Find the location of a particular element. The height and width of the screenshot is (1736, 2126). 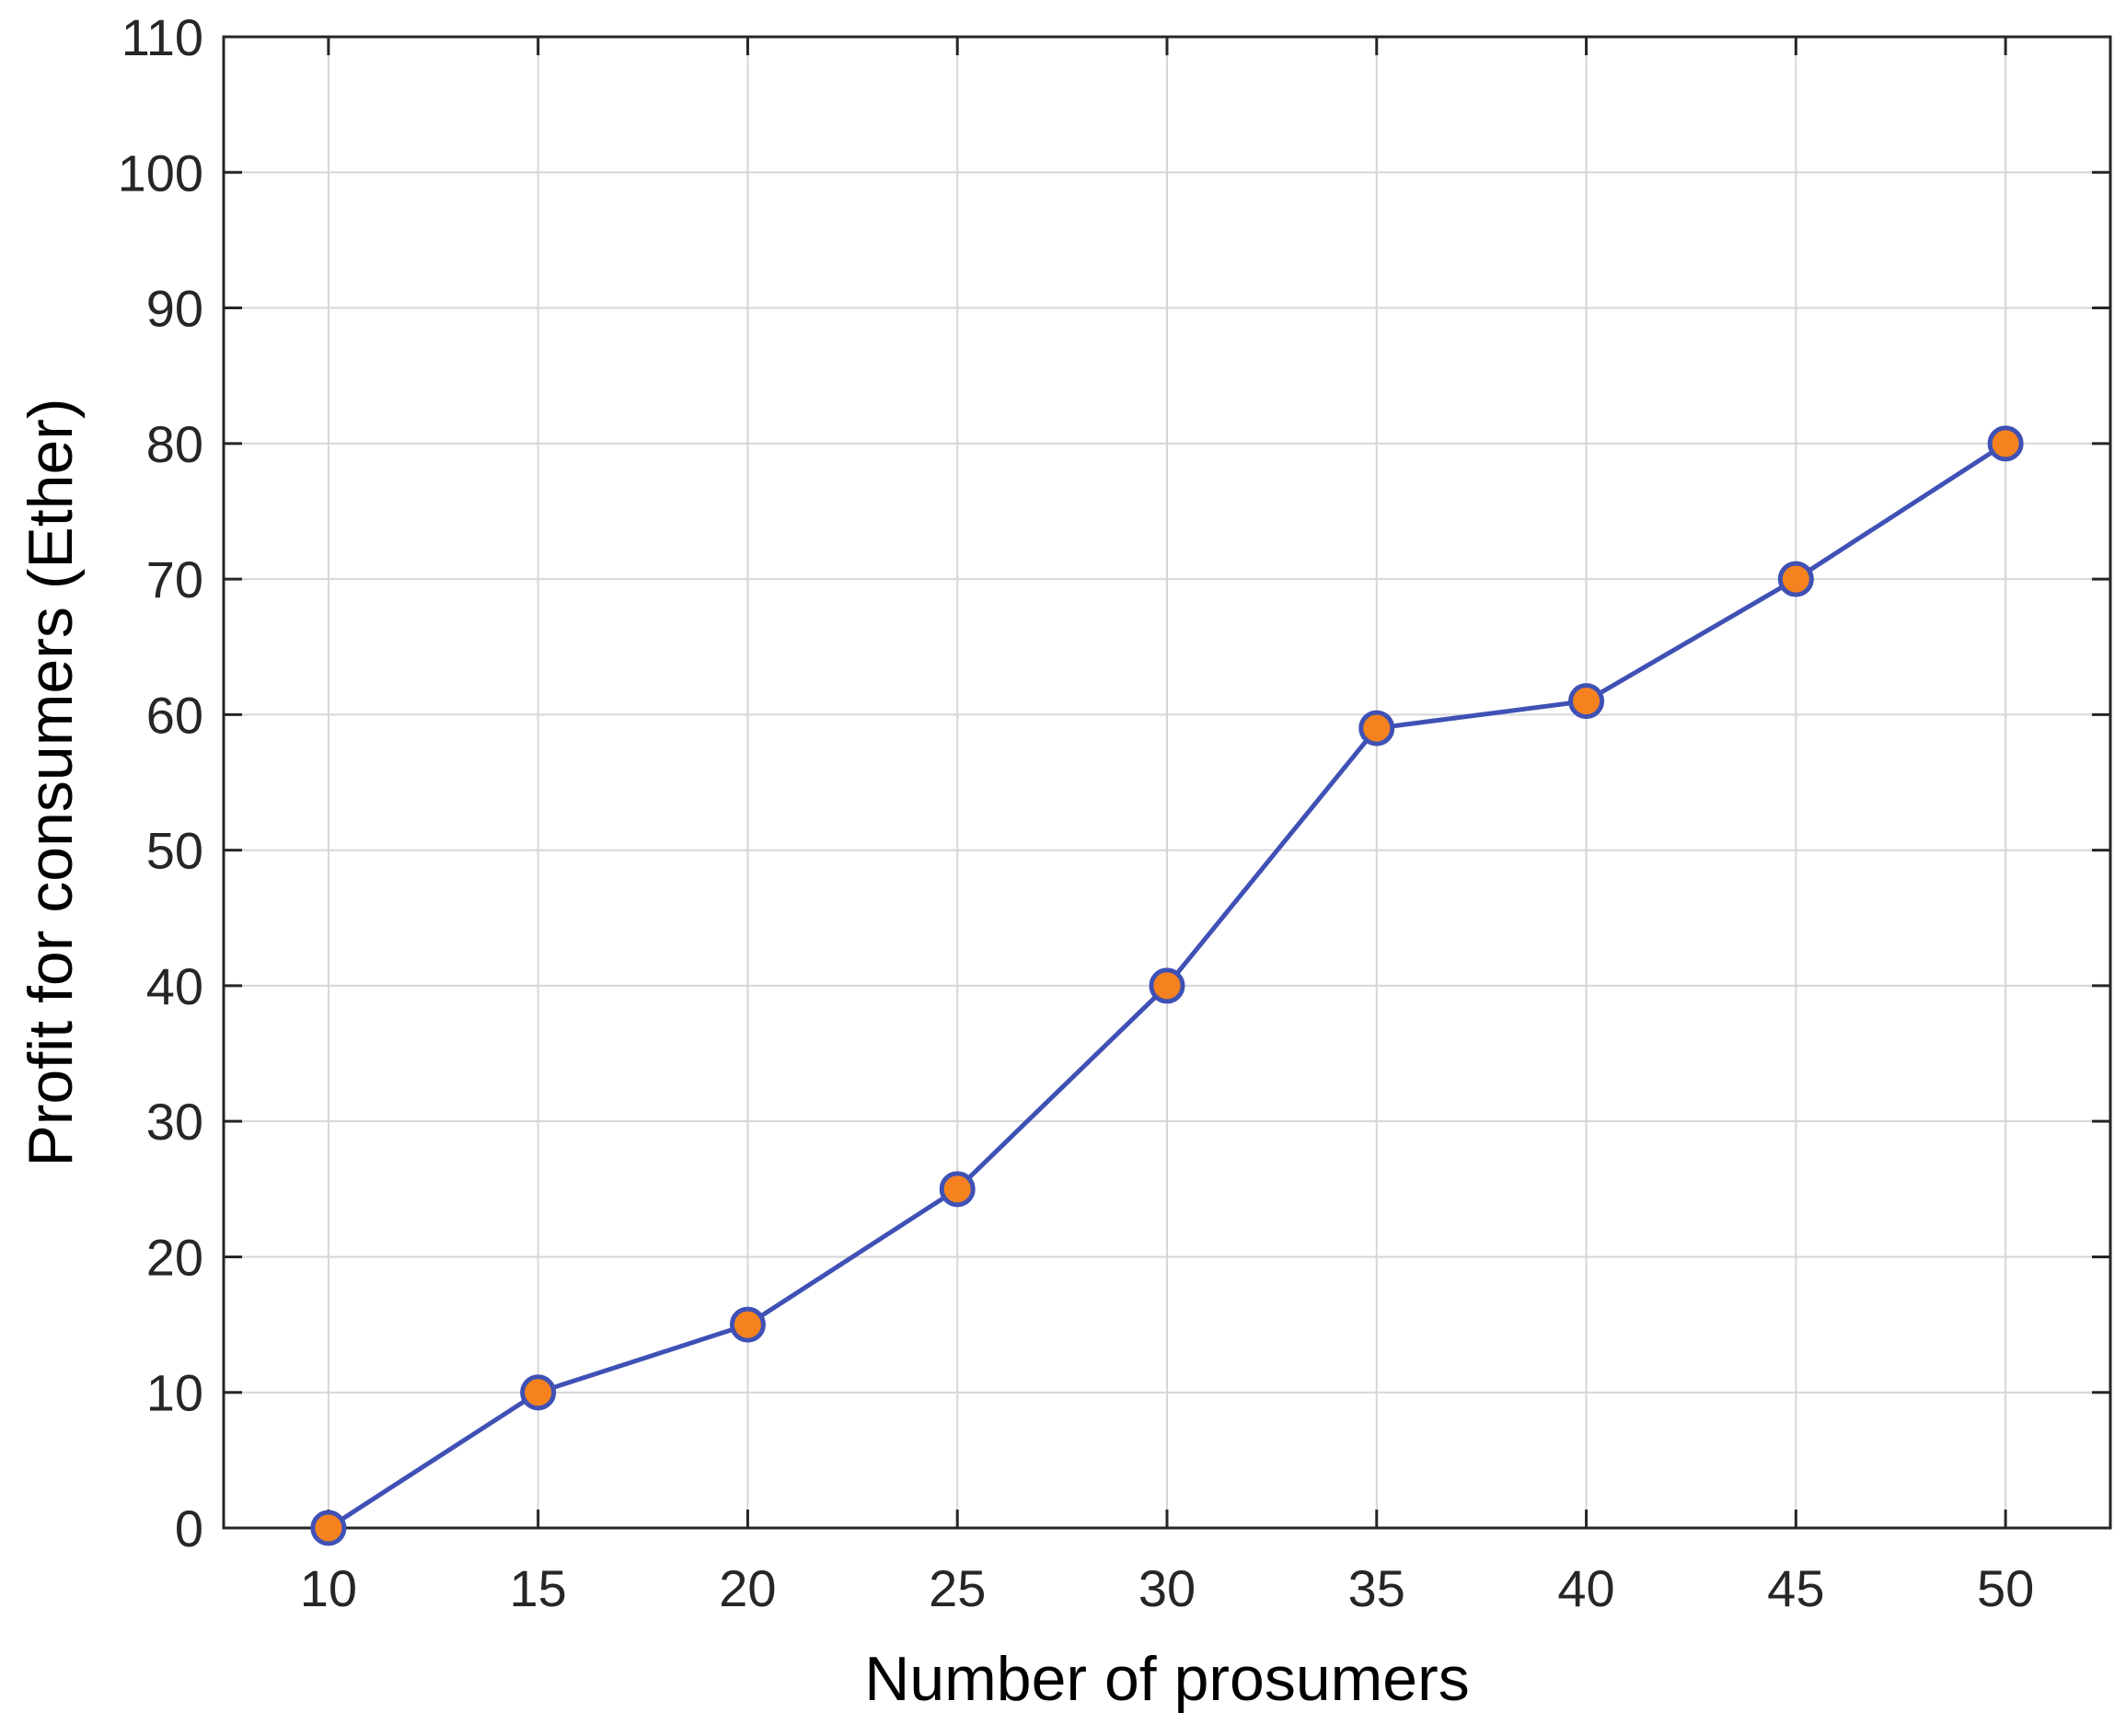

x-tick-label: 20 is located at coordinates (747, 1588).